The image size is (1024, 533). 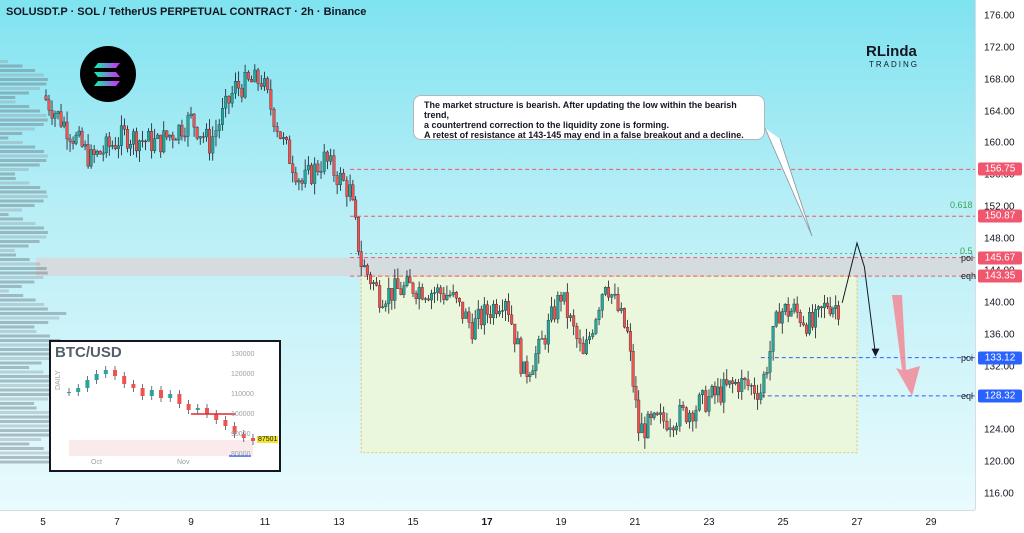 I want to click on time-tick: 29, so click(x=931, y=522).